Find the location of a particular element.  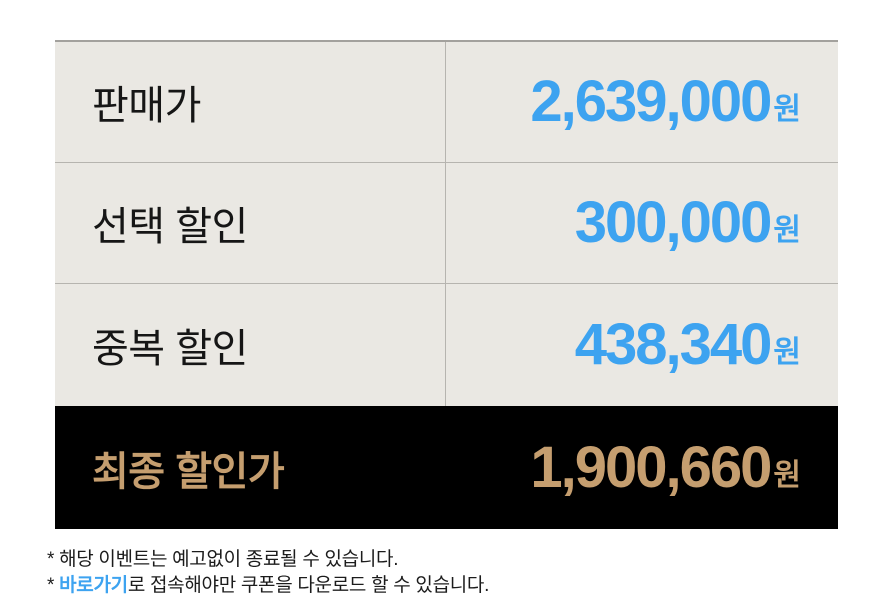

row-value-optional-discount: 300,000 원 is located at coordinates (641, 223).